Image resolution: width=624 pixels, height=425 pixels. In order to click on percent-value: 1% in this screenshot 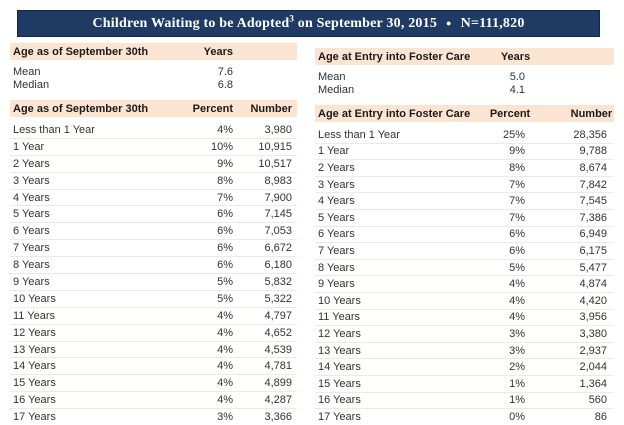, I will do `click(517, 383)`.